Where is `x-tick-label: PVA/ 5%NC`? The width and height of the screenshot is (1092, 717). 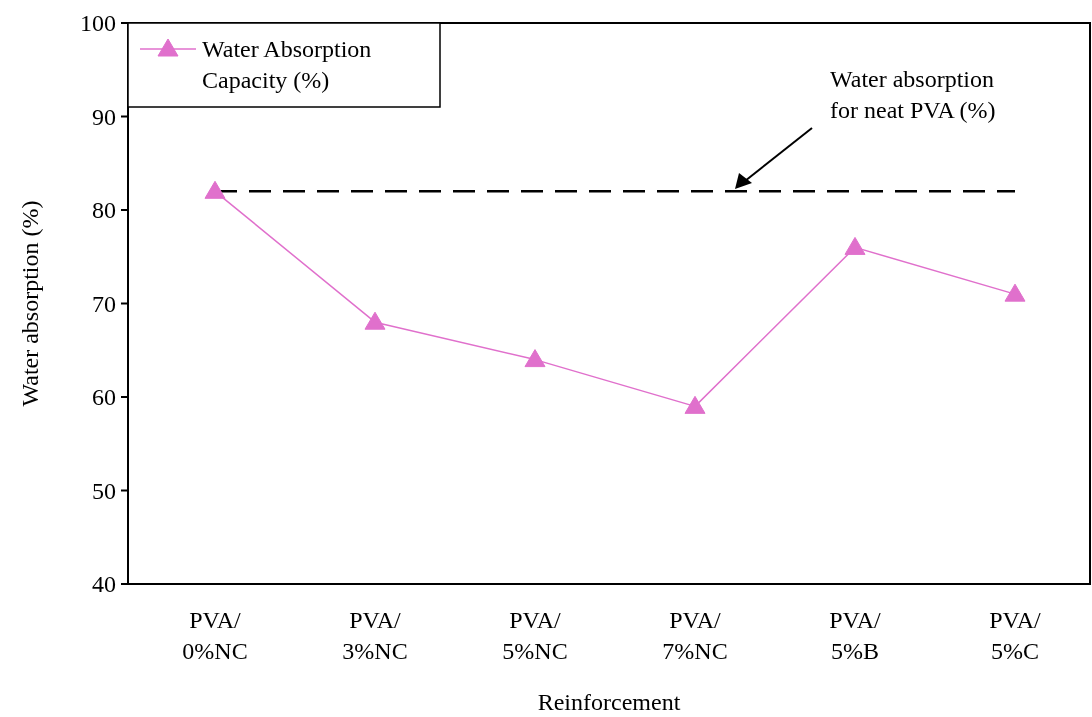 x-tick-label: PVA/ 5%NC is located at coordinates (535, 635).